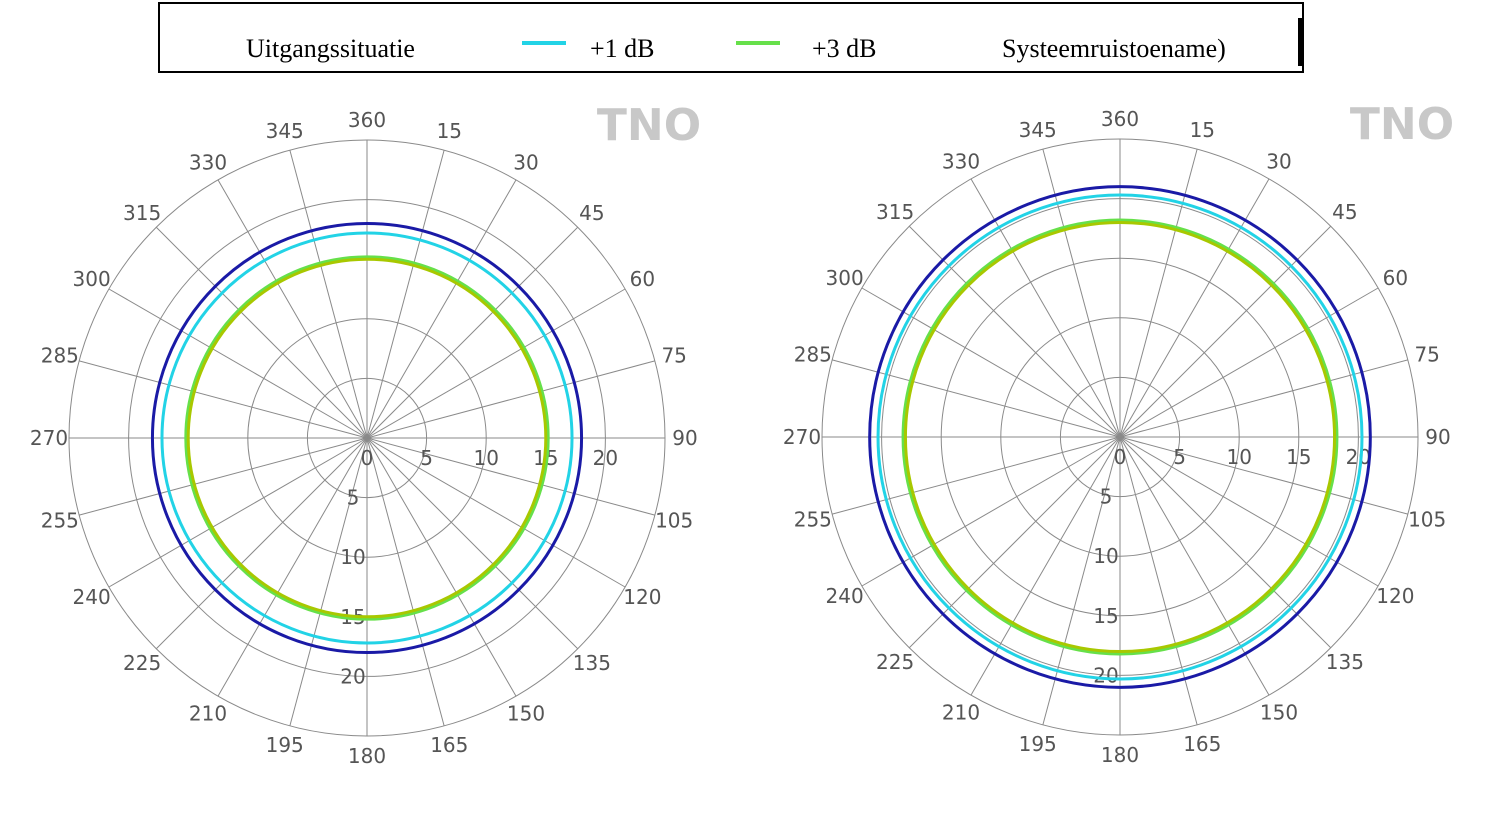 This screenshot has height=838, width=1500. Describe the element at coordinates (1038, 130) in the screenshot. I see `chart2-angle-label: 345` at that location.